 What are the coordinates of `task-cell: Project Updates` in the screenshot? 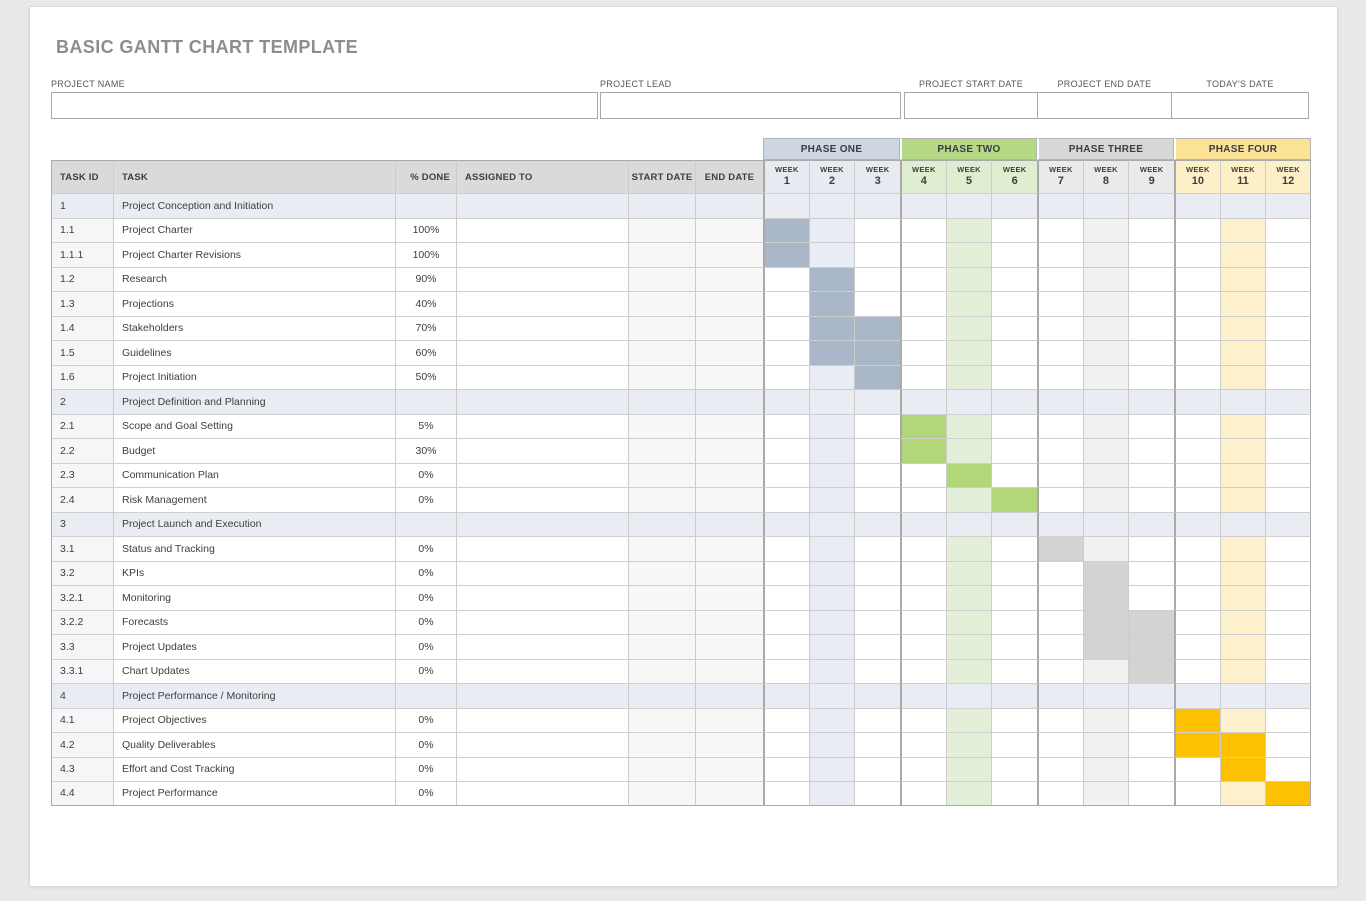 It's located at (254, 646).